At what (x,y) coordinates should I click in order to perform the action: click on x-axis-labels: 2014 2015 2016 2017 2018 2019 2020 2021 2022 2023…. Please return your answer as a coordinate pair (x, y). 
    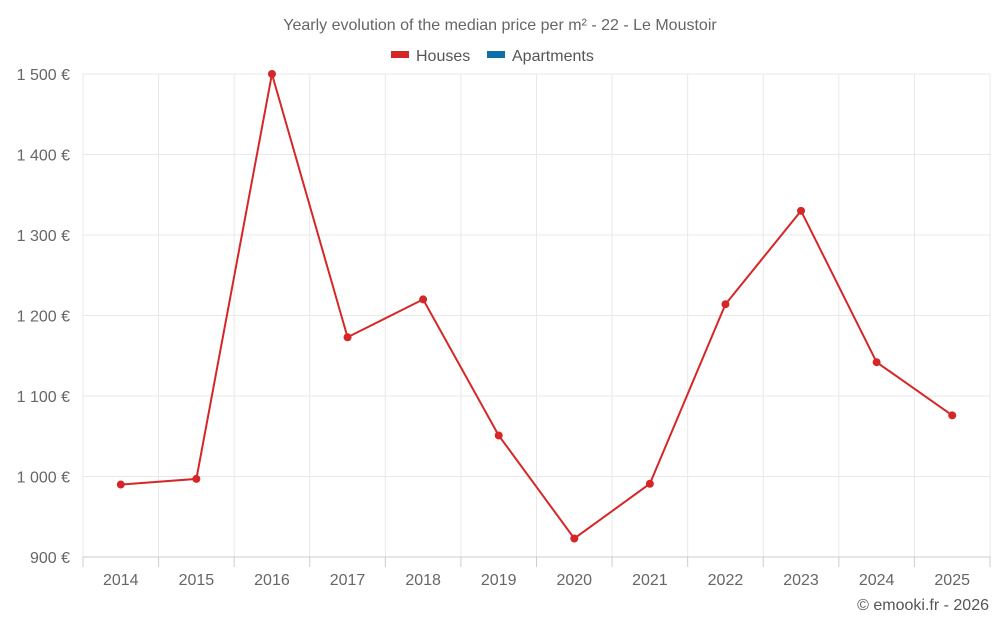
    Looking at the image, I should click on (536, 580).